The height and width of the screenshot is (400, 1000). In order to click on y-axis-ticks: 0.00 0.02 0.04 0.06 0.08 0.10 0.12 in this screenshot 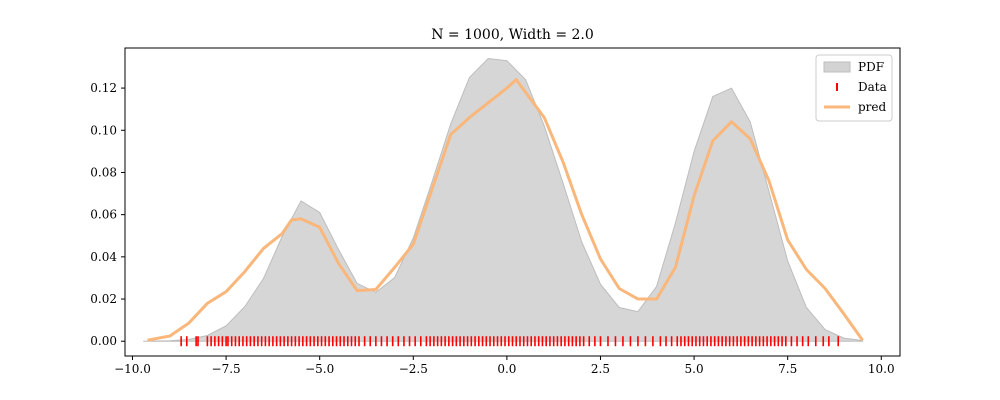, I will do `click(107, 214)`.